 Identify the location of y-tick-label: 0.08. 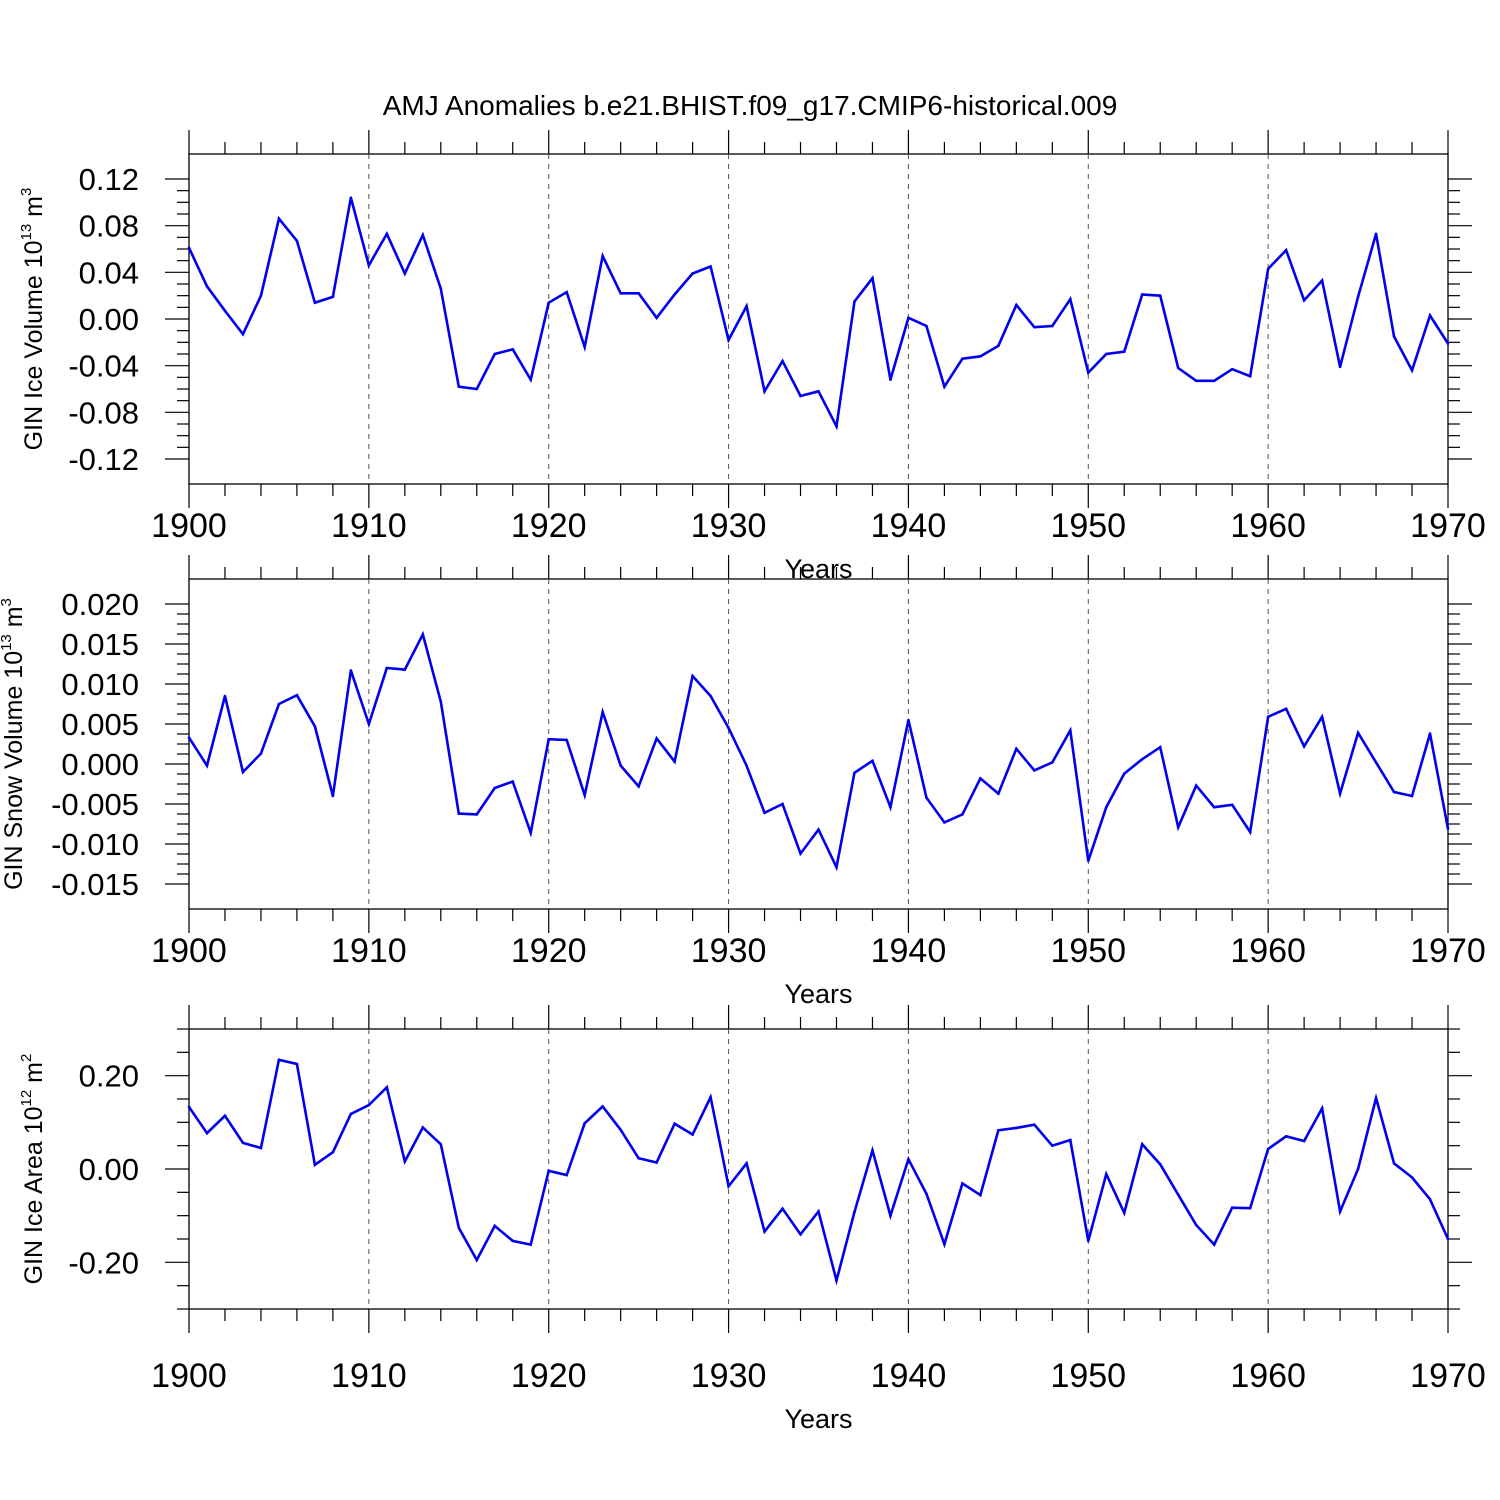
(109, 226).